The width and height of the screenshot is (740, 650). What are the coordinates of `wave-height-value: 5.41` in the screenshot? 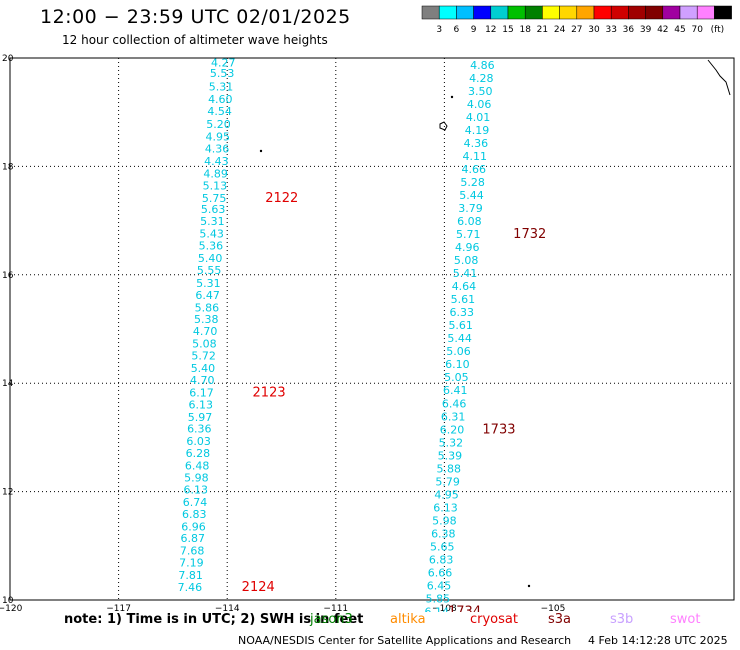 It's located at (465, 273).